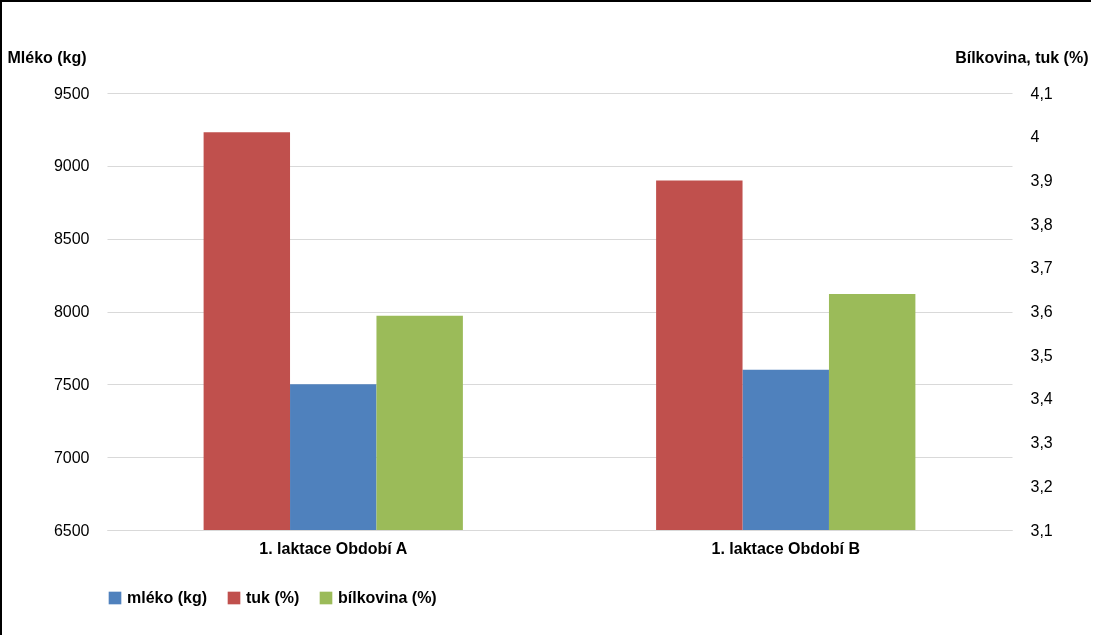 The height and width of the screenshot is (639, 1095). I want to click on legend-label: mléko (kg), so click(167, 597).